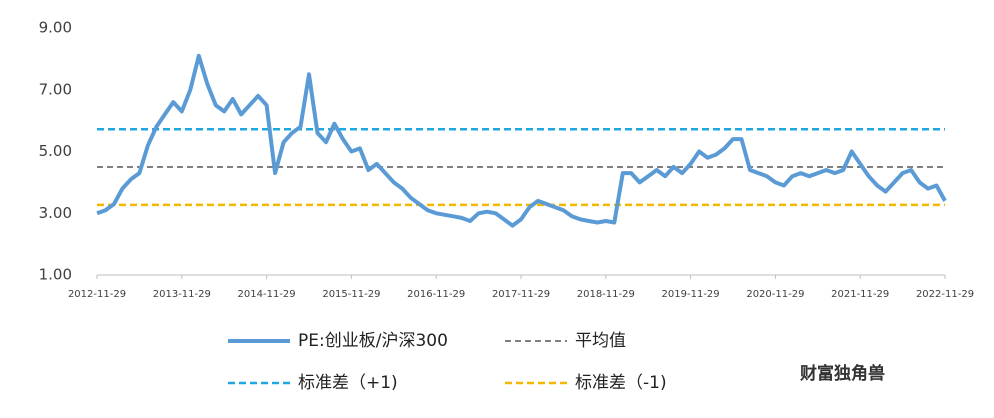 The height and width of the screenshot is (418, 994). What do you see at coordinates (348, 383) in the screenshot?
I see `legend-label: 标准差（+1)` at bounding box center [348, 383].